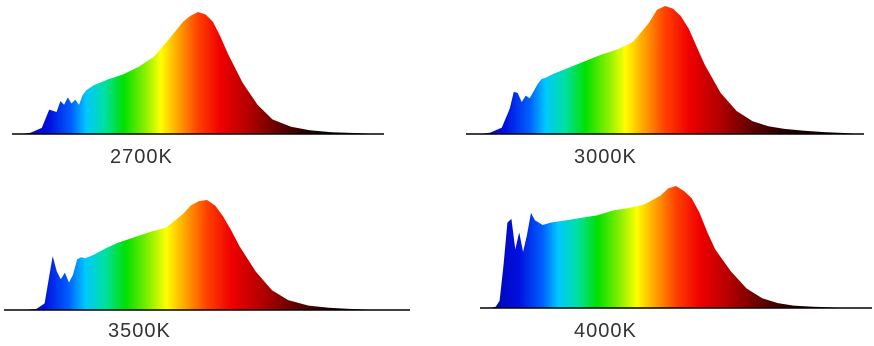 The width and height of the screenshot is (874, 346). What do you see at coordinates (139, 331) in the screenshot?
I see `cct-label-3500k: 3500K` at bounding box center [139, 331].